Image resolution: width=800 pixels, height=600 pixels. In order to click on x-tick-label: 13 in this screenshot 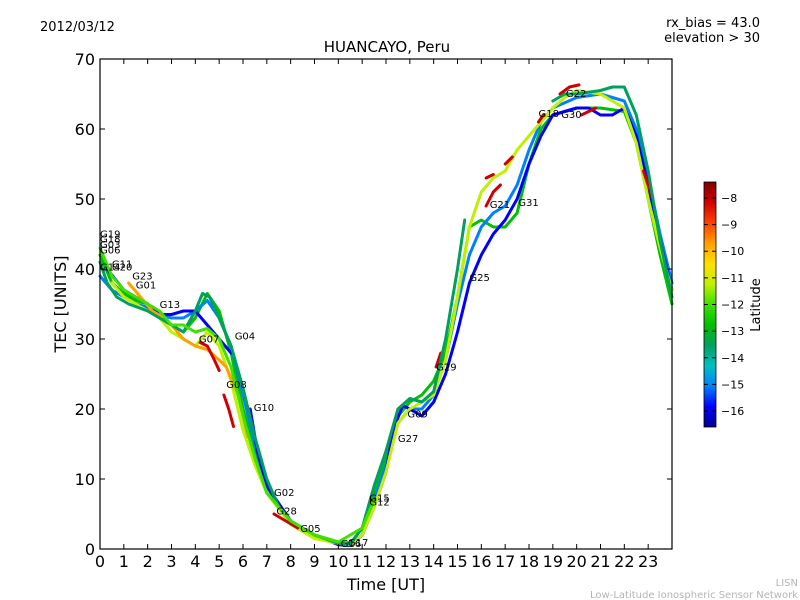, I will do `click(410, 561)`.